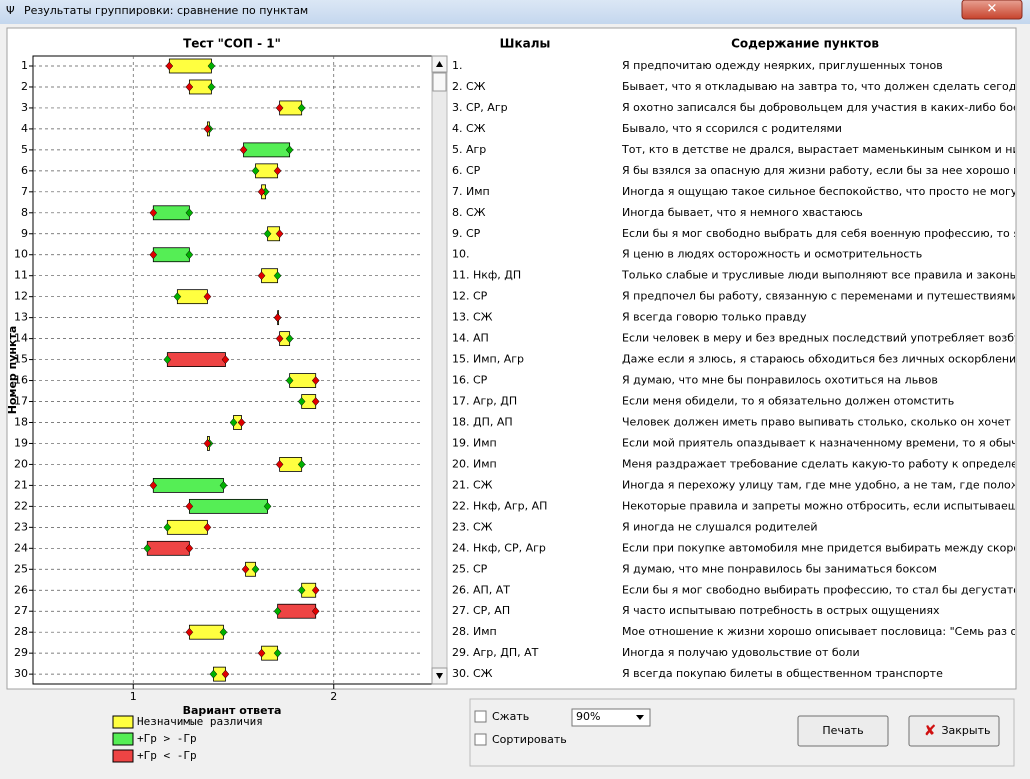  What do you see at coordinates (495, 652) in the screenshot?
I see `scale-cell: 29. Агр, ДП, АТ` at bounding box center [495, 652].